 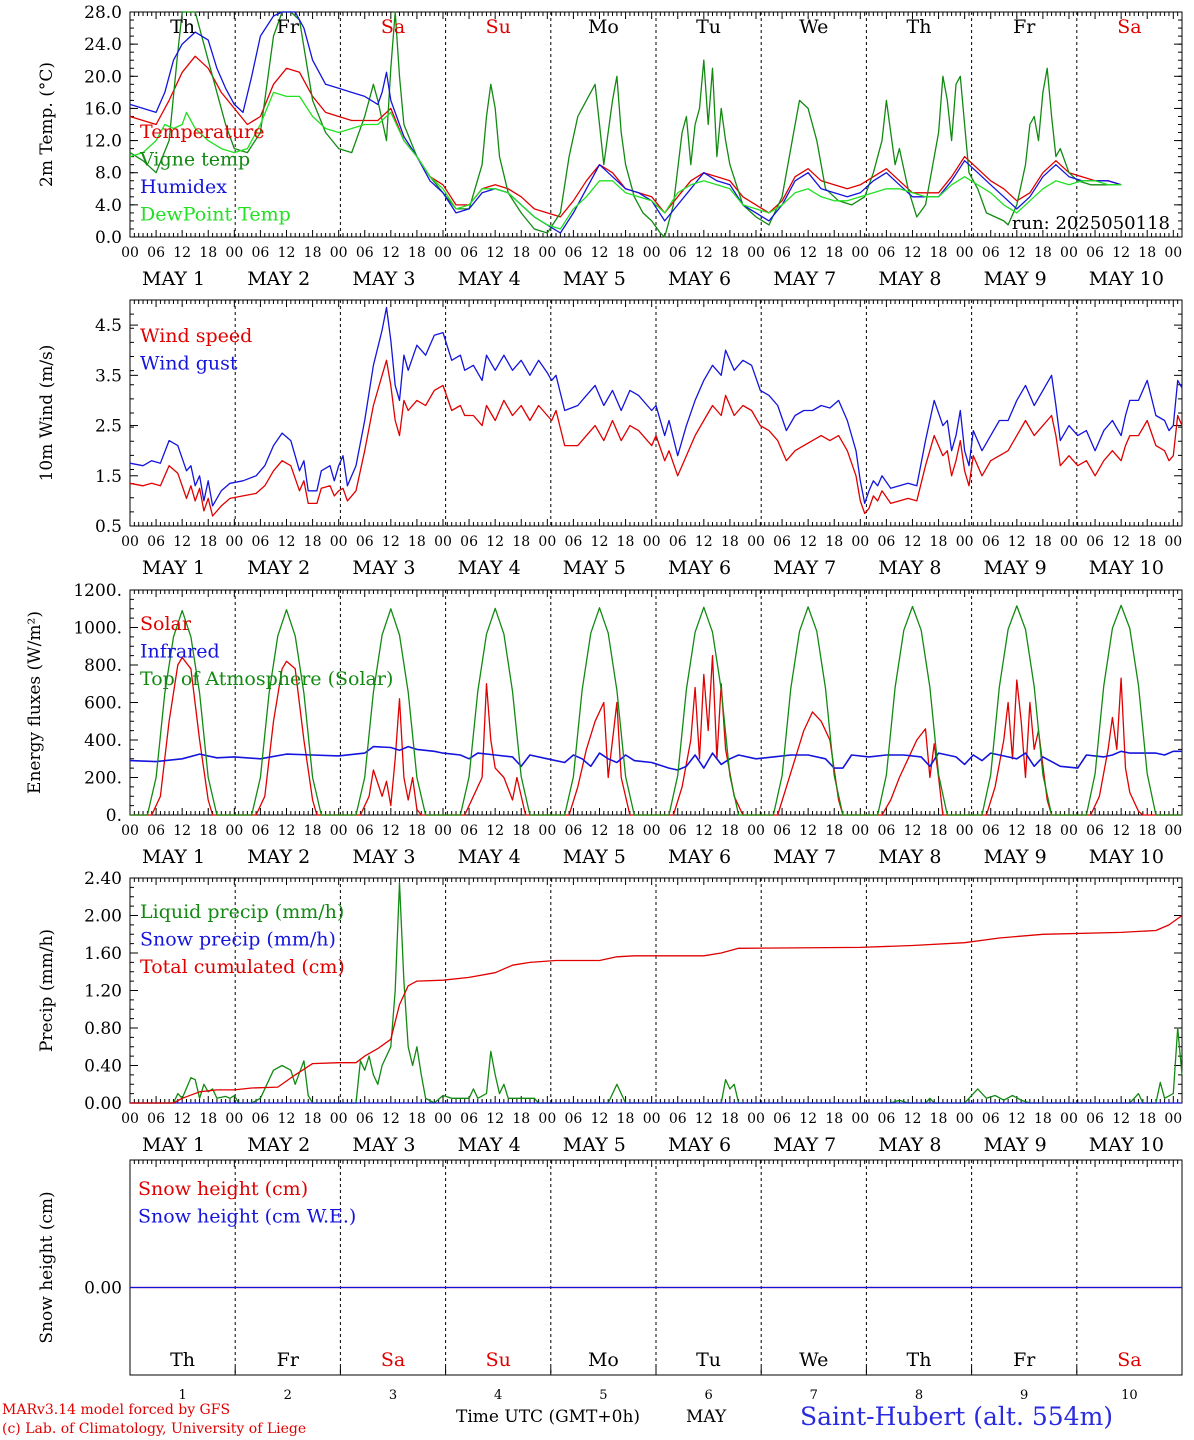 What do you see at coordinates (1024, 1395) in the screenshot?
I see `day-number-label: 9` at bounding box center [1024, 1395].